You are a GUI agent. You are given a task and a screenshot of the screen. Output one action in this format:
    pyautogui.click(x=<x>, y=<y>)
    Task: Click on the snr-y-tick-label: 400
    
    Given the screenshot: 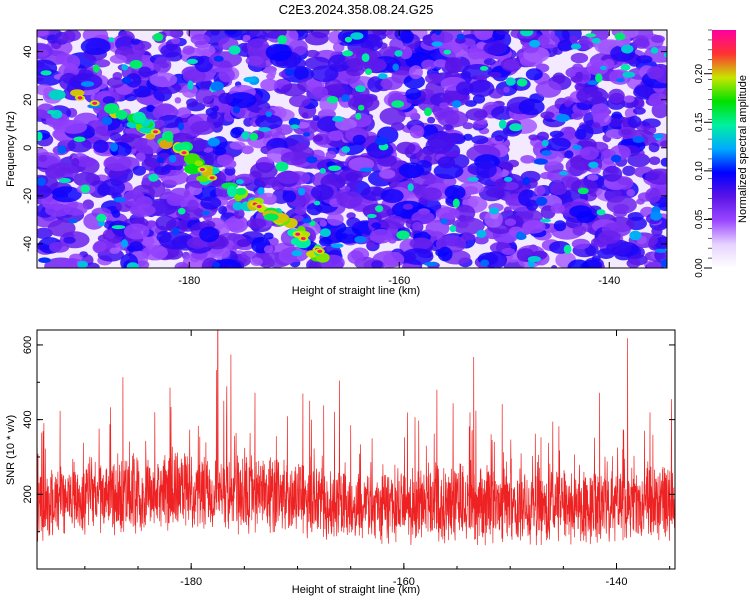 What is the action you would take?
    pyautogui.click(x=28, y=419)
    